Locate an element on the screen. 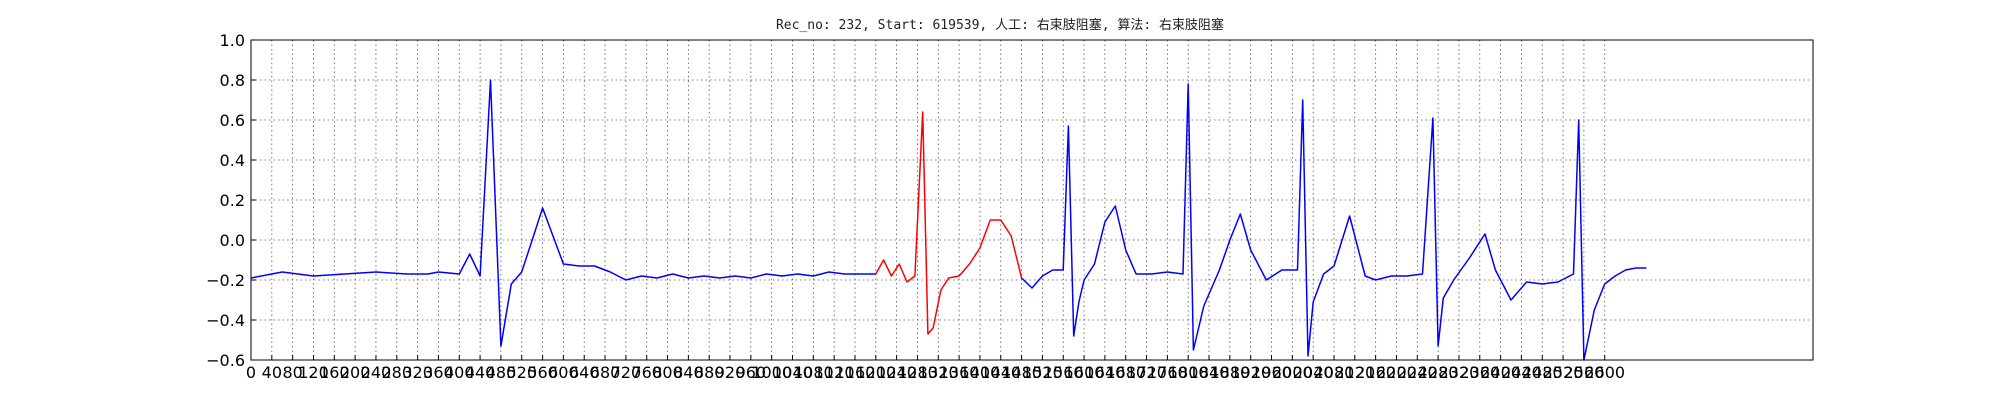  y-tick-label: −0.2 is located at coordinates (225, 280).